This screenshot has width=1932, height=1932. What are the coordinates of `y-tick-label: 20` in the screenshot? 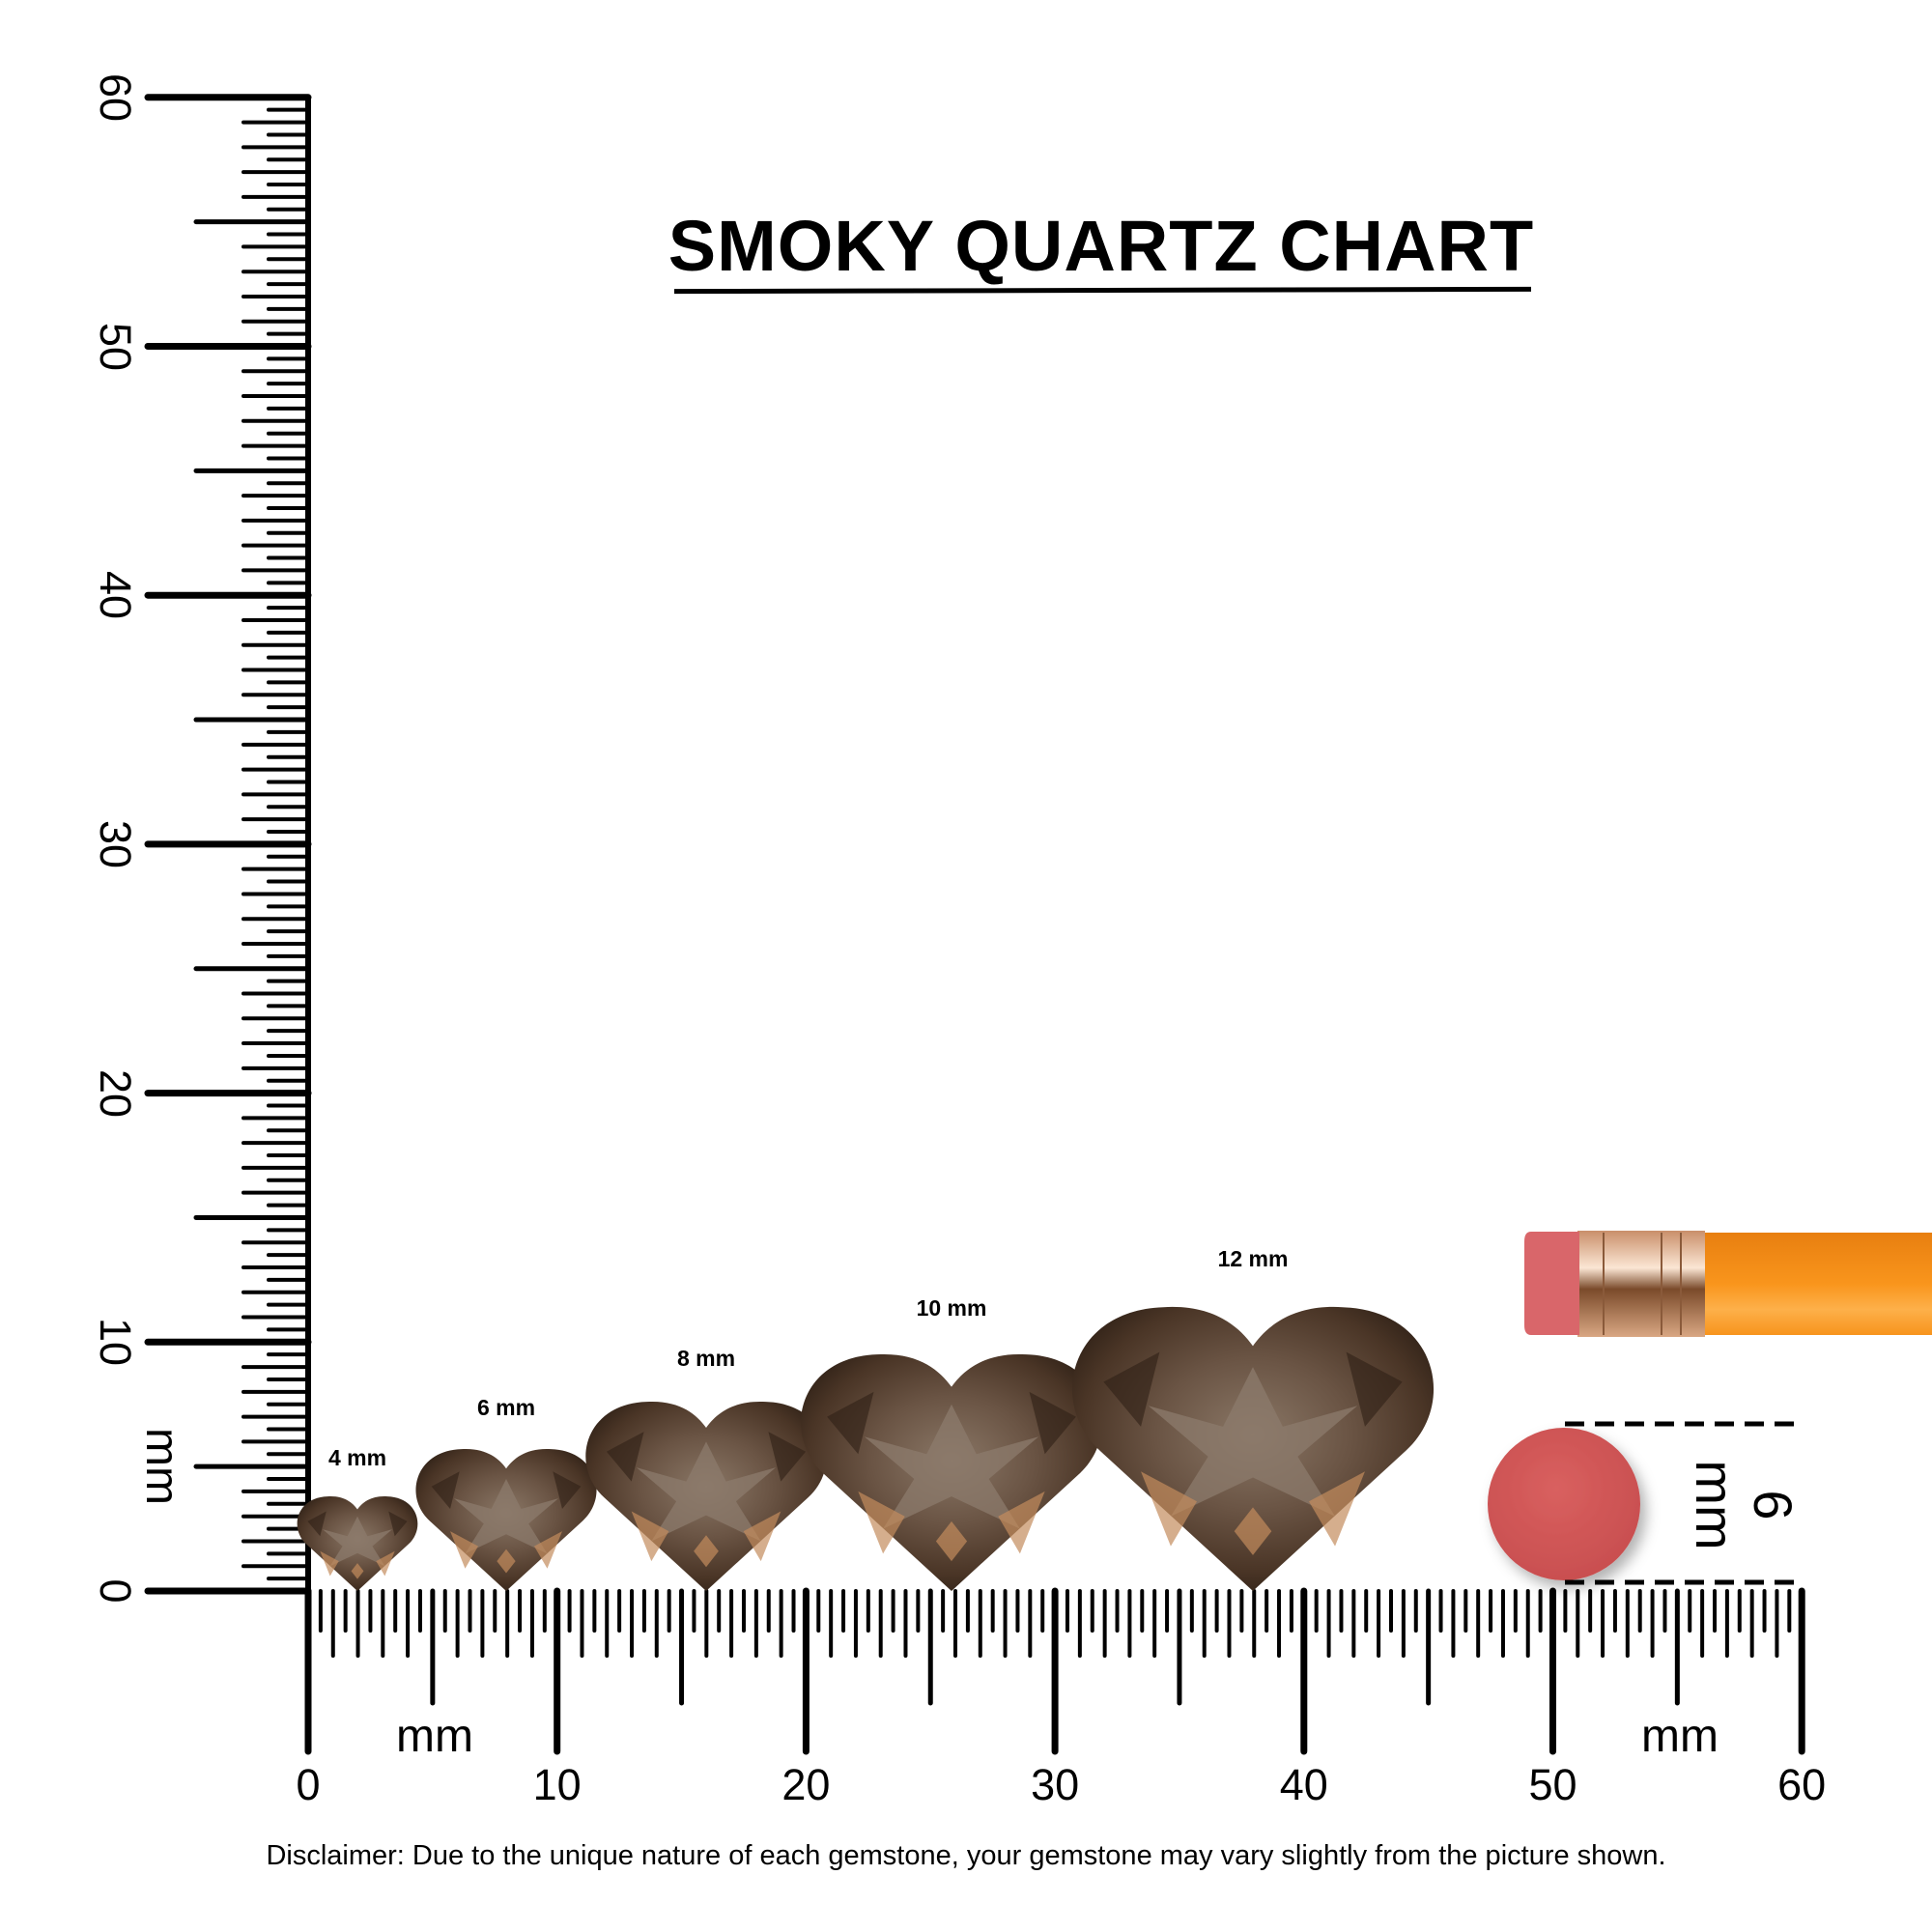 It's located at (115, 1093).